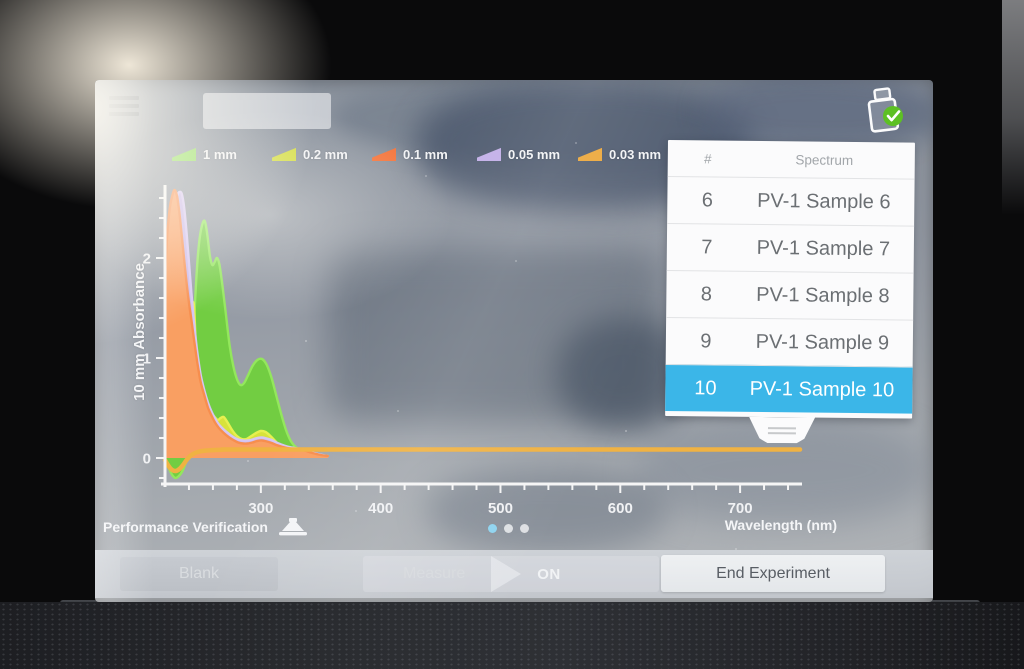 The height and width of the screenshot is (669, 1024). Describe the element at coordinates (707, 246) in the screenshot. I see `sample-number: 7` at that location.